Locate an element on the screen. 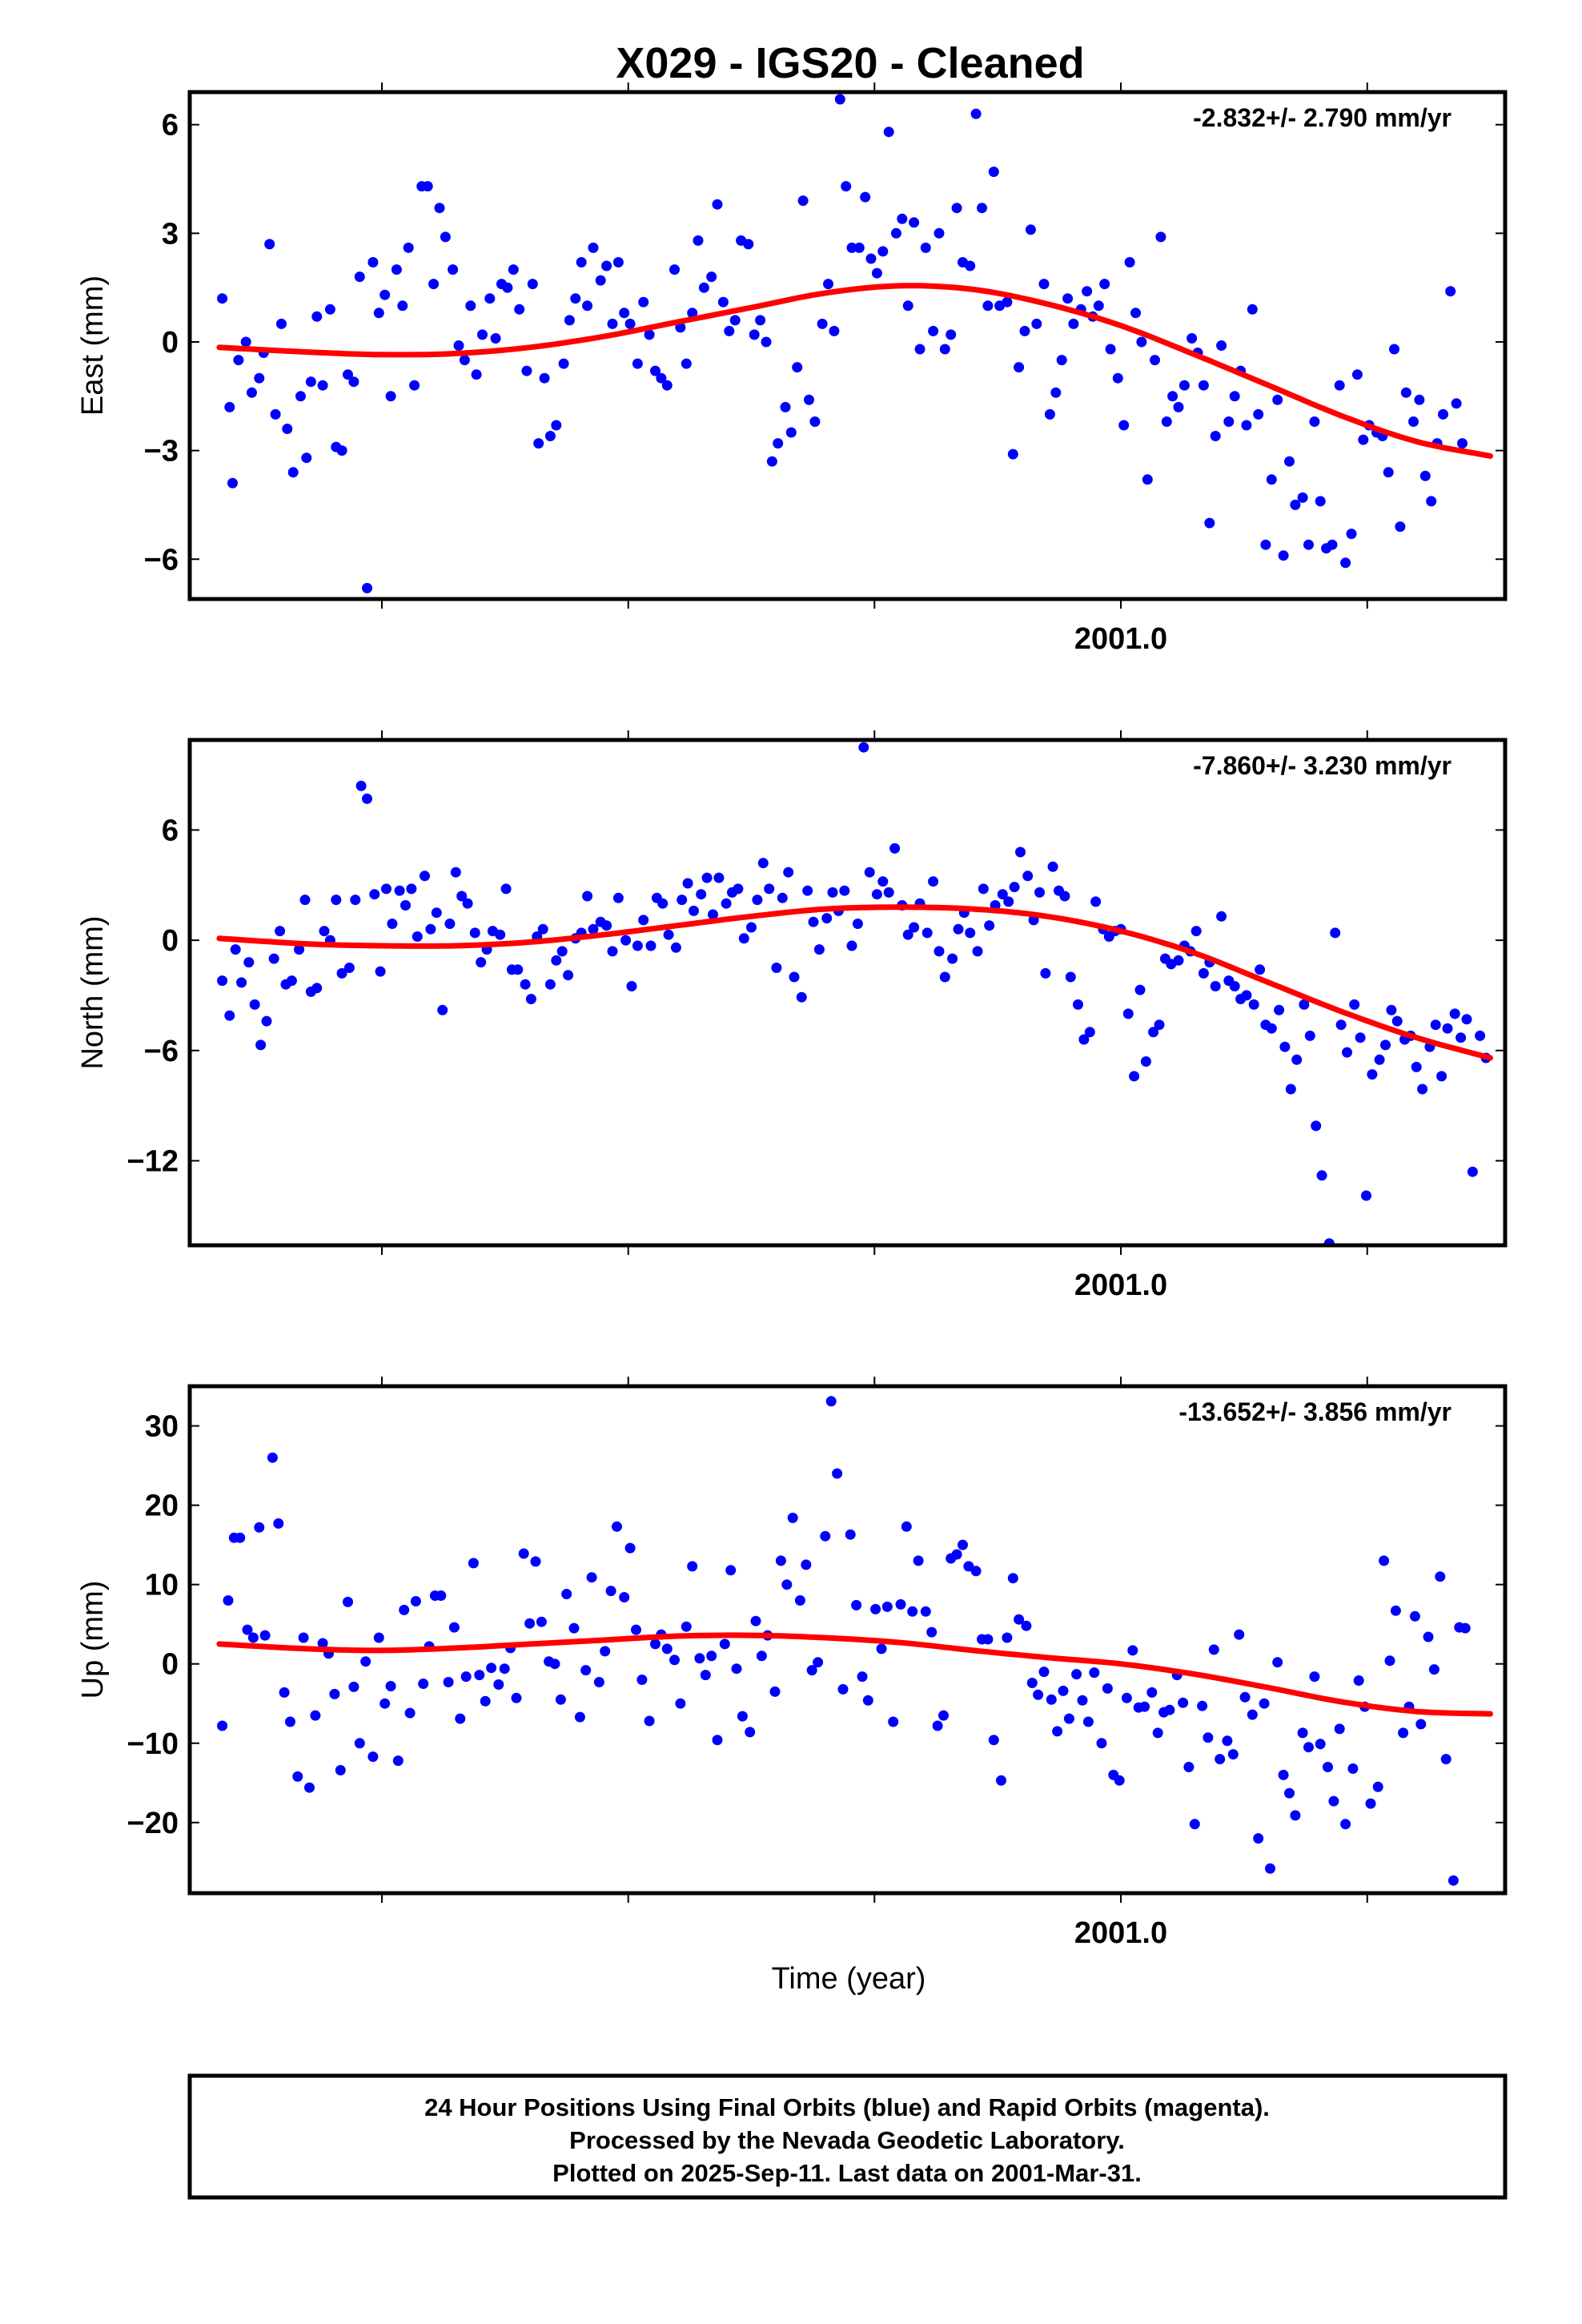 The image size is (1582, 2324). y-tick-label: 3 is located at coordinates (171, 234).